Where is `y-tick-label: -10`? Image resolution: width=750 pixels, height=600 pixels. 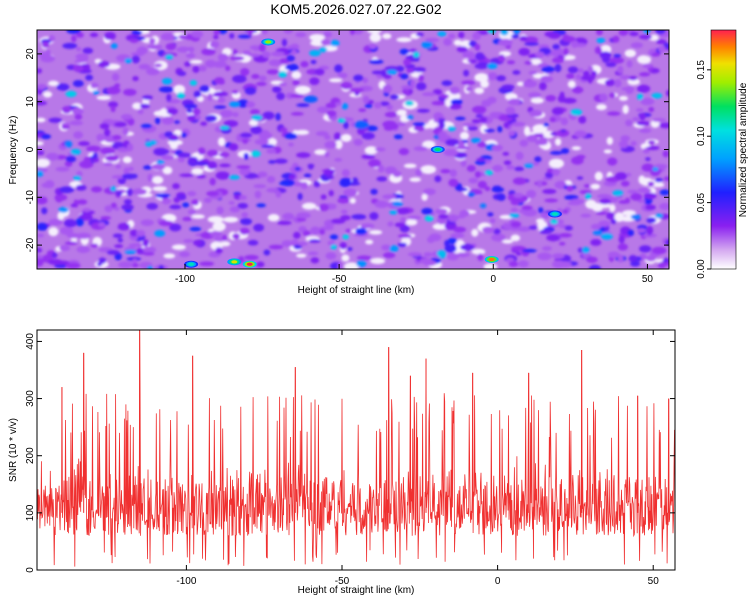 y-tick-label: -10 is located at coordinates (30, 197).